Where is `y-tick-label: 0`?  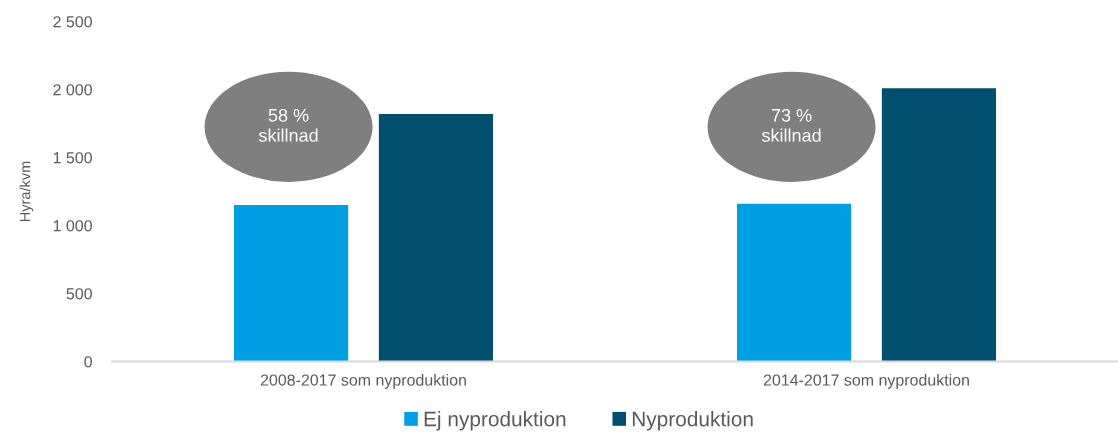
y-tick-label: 0 is located at coordinates (88, 362).